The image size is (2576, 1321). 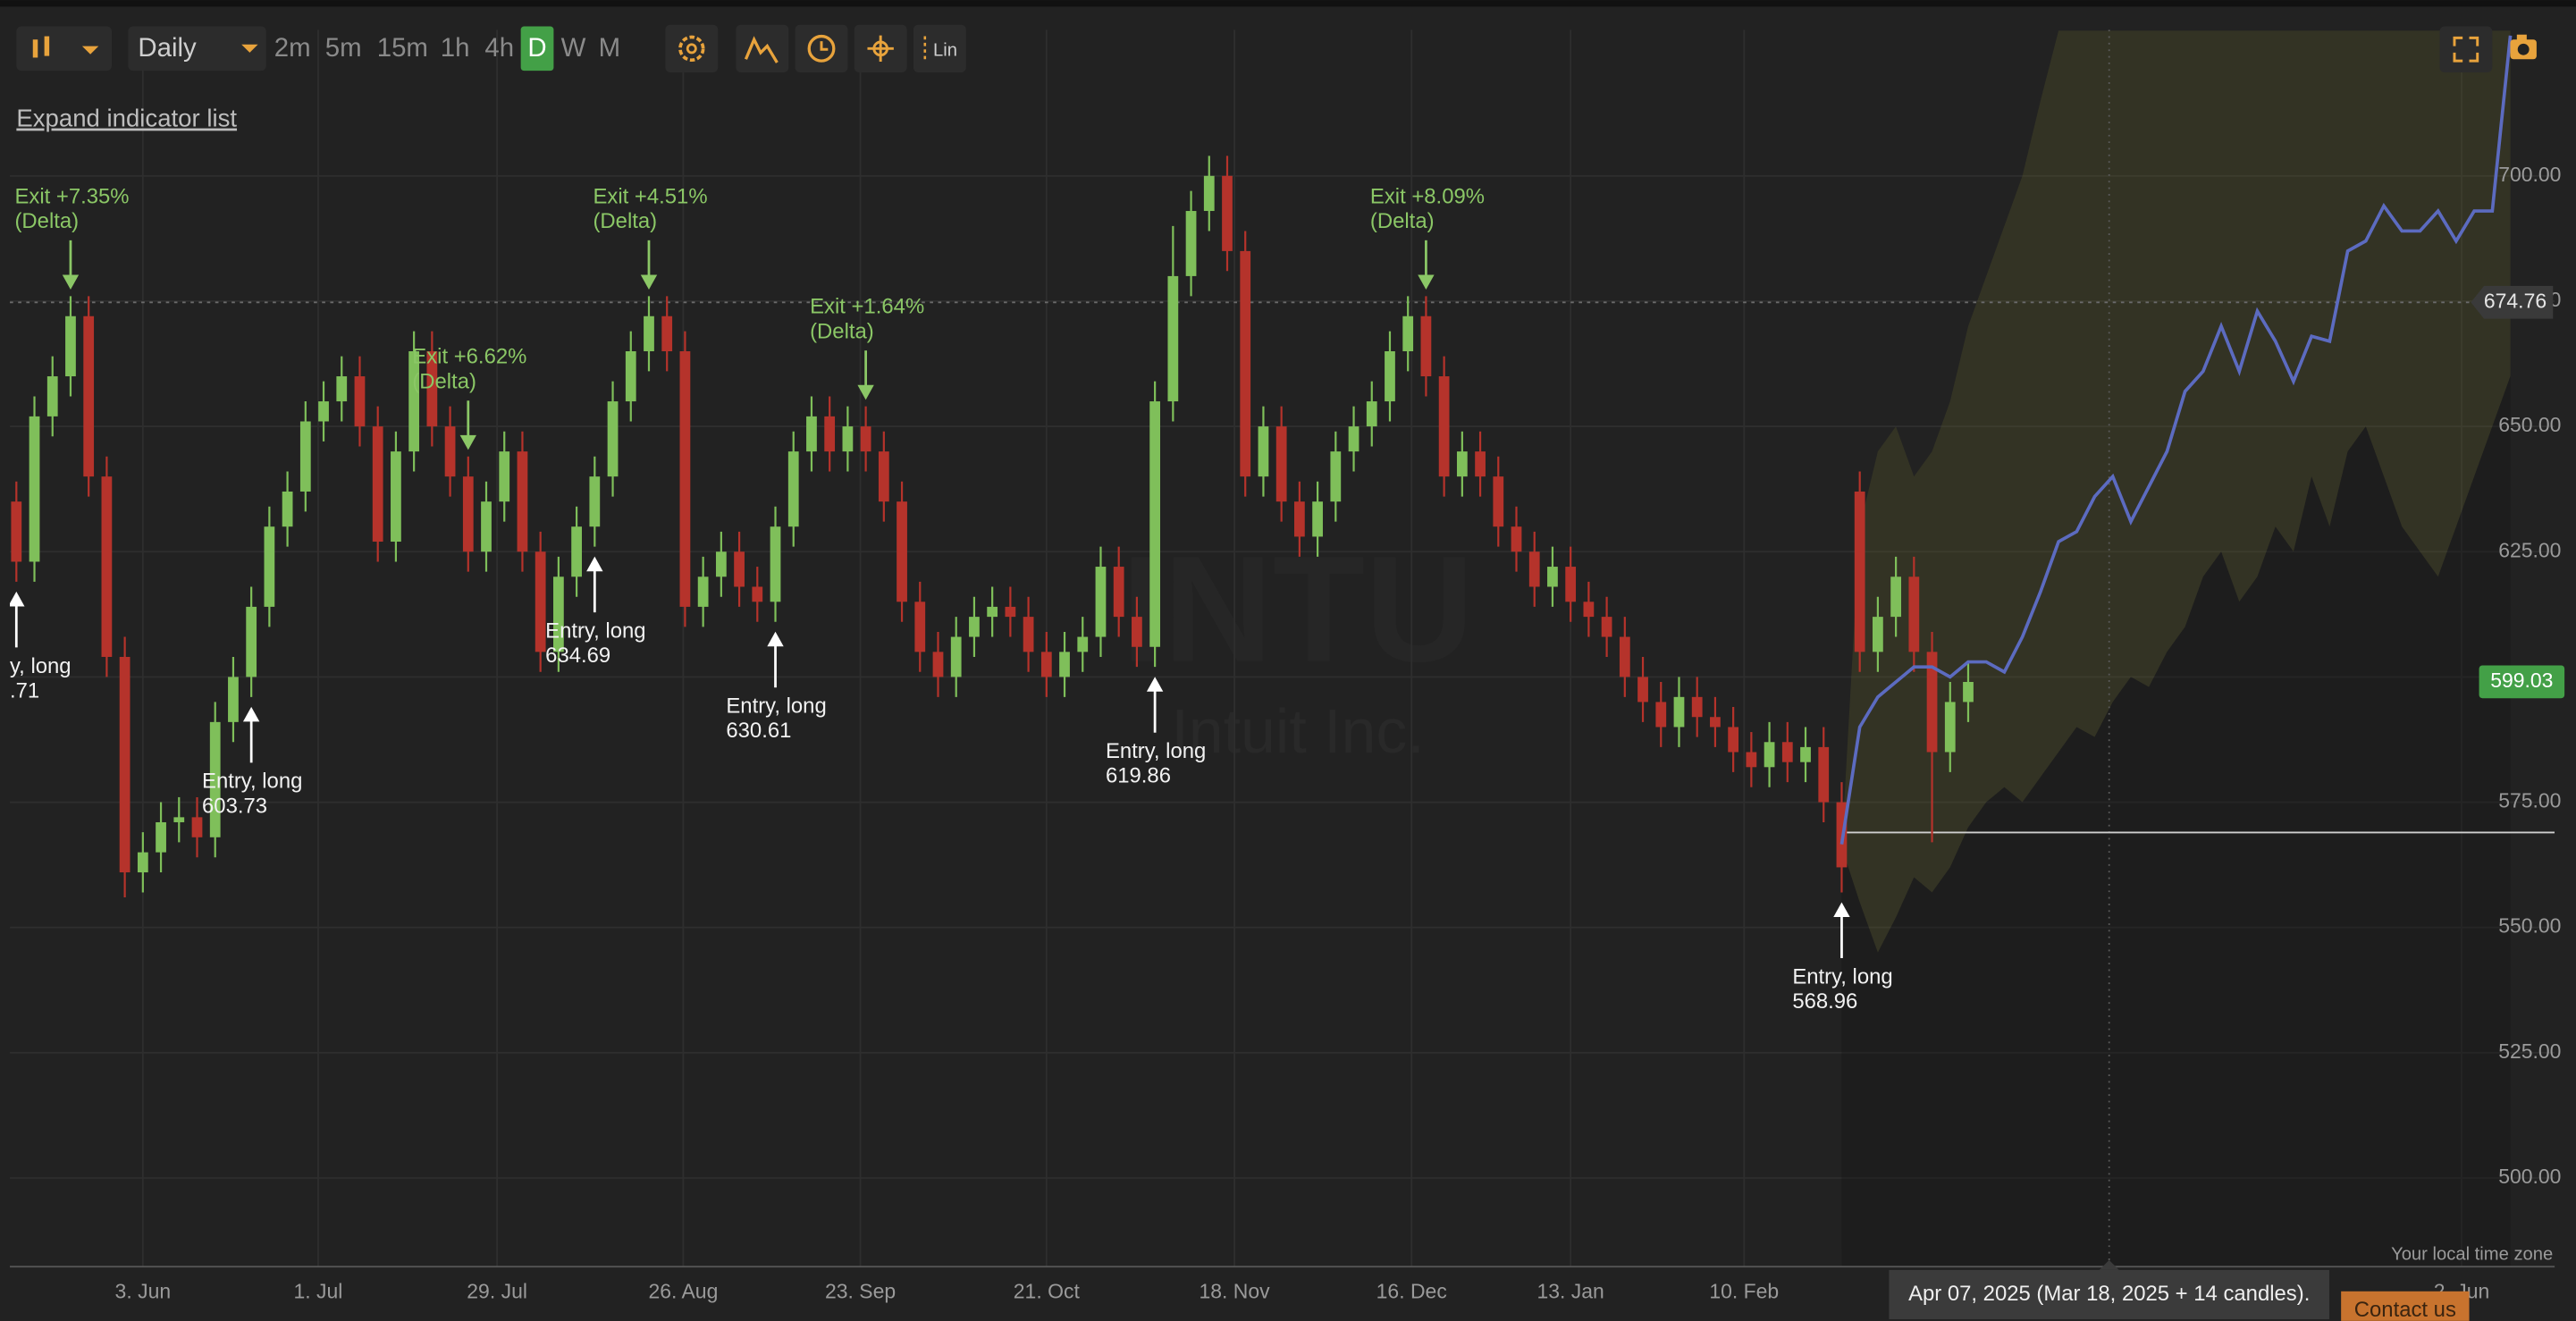 I want to click on exit-label: Exit +6.62%, so click(x=469, y=357).